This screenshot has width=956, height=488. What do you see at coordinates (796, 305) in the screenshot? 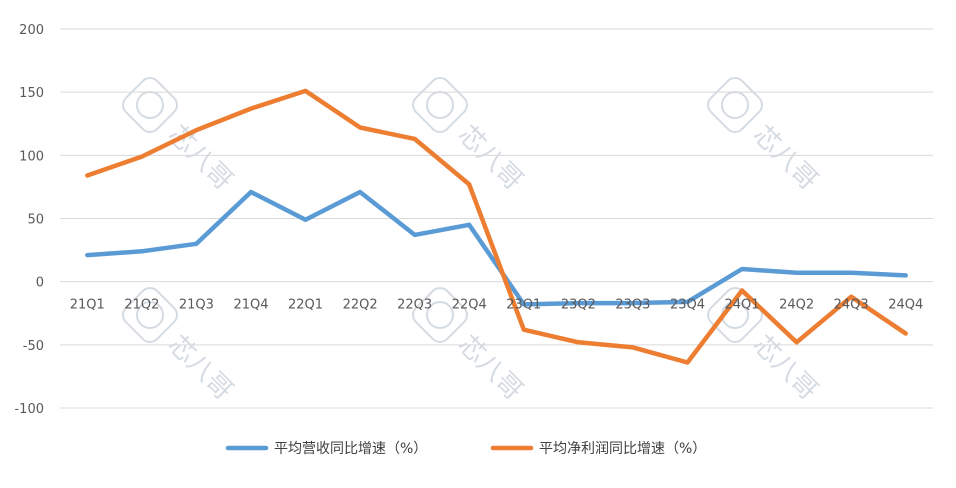
I see `x-tick-label: 24Q2` at bounding box center [796, 305].